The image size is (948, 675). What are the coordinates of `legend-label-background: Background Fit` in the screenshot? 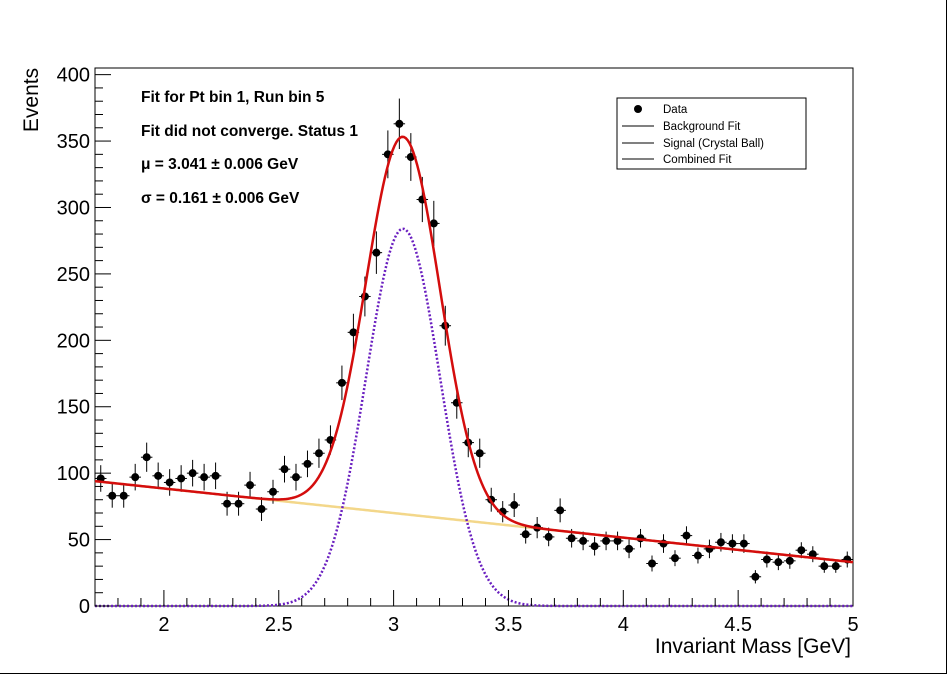 It's located at (702, 127).